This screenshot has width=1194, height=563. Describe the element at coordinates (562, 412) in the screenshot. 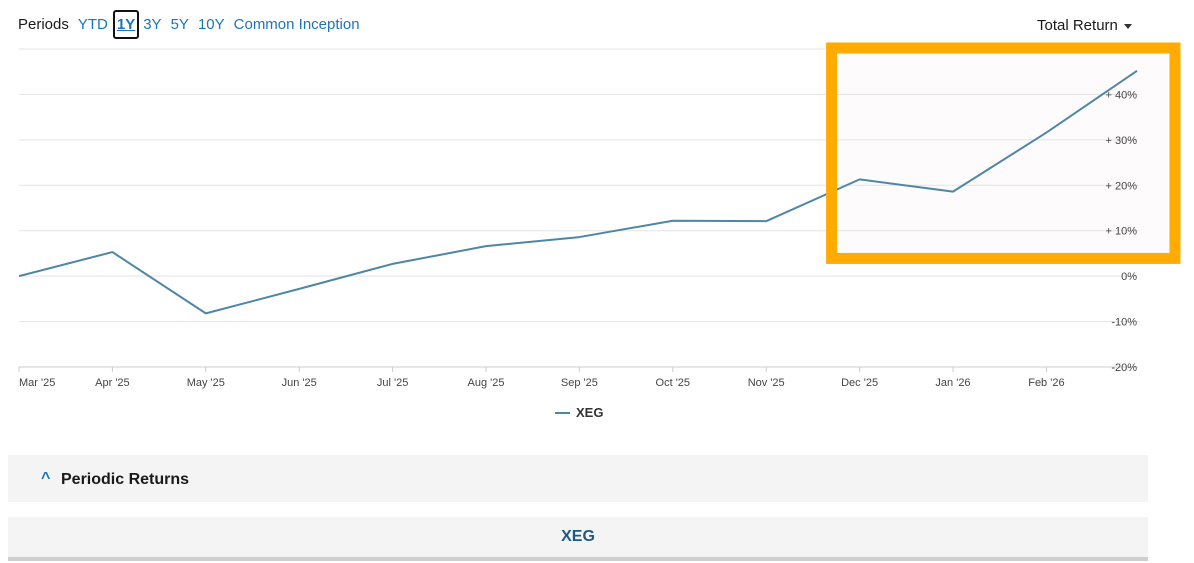

I see `legend-line-swatch` at that location.